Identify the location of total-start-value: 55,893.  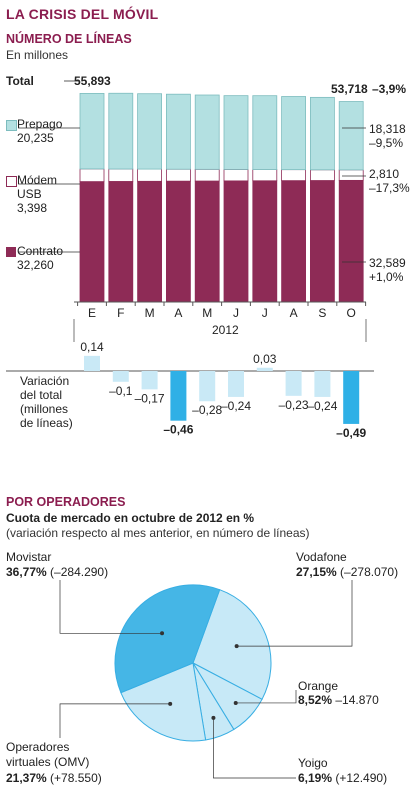
(92, 81).